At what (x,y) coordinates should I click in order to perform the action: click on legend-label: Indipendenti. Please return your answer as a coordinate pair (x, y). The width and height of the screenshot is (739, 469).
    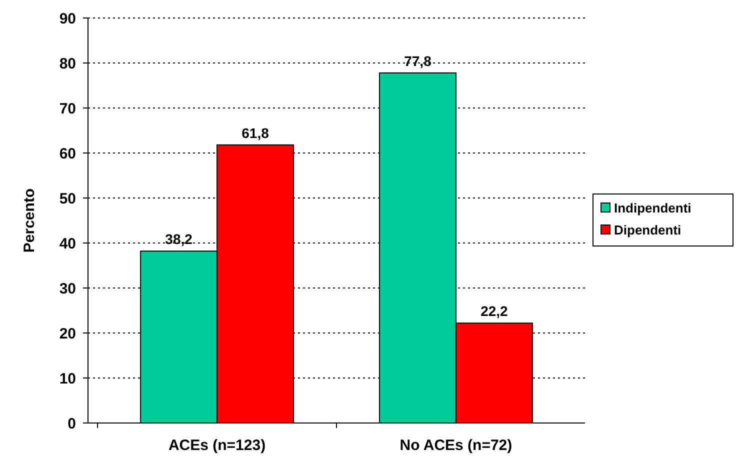
    Looking at the image, I should click on (653, 208).